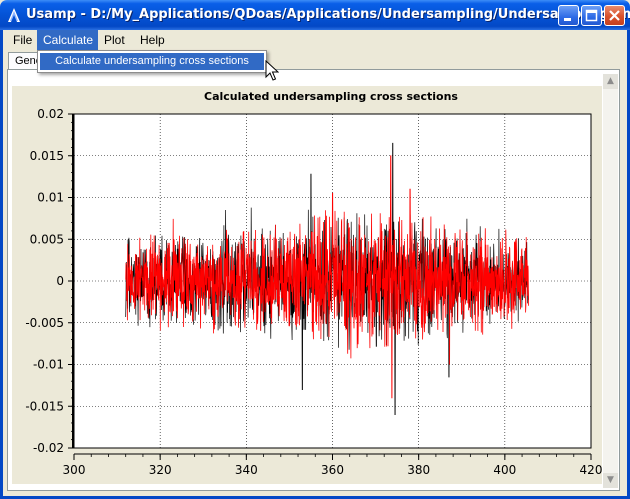 Image resolution: width=630 pixels, height=499 pixels. Describe the element at coordinates (47, 156) in the screenshot. I see `y-tick-label: 0.015` at that location.